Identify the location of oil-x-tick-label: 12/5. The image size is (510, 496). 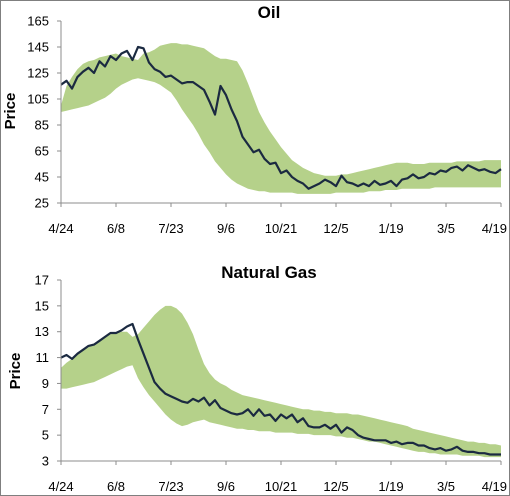
(335, 228).